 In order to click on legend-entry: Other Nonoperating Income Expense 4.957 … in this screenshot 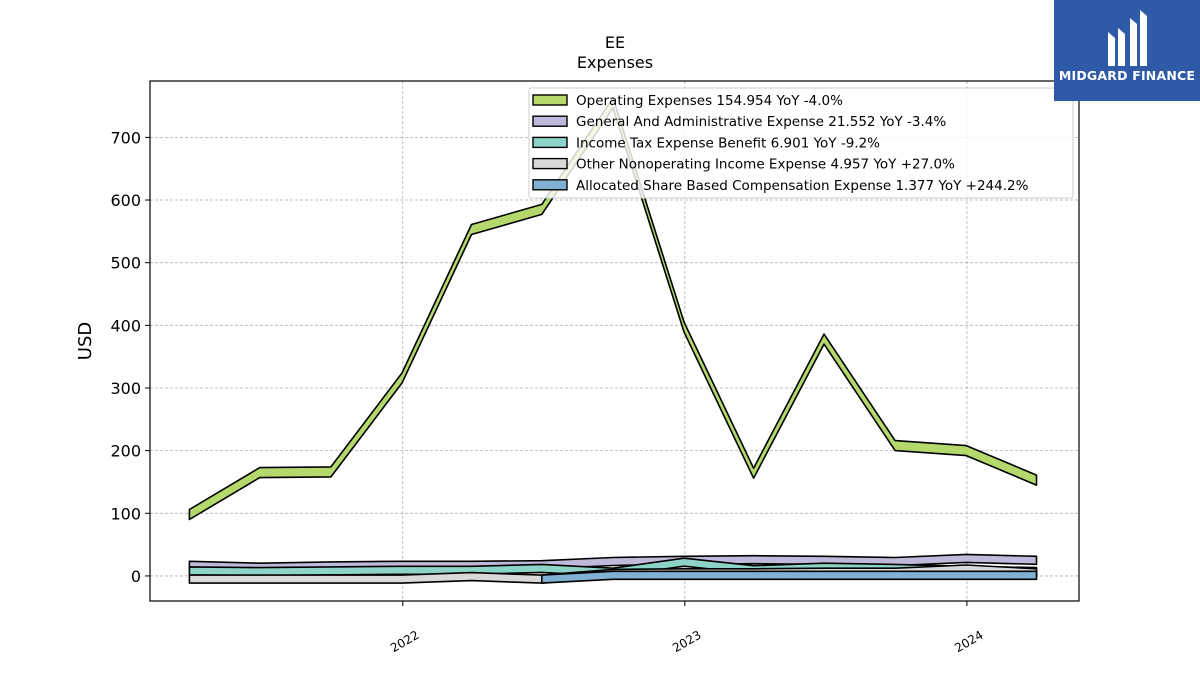, I will do `click(765, 165)`.